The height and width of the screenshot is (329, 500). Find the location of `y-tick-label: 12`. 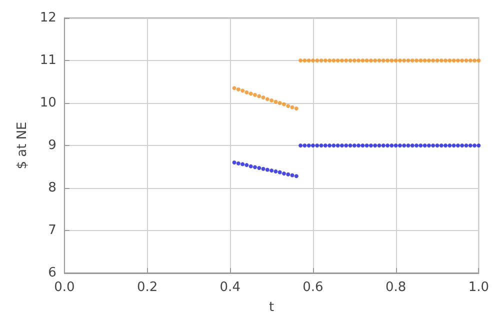

y-tick-label: 12 is located at coordinates (48, 18).